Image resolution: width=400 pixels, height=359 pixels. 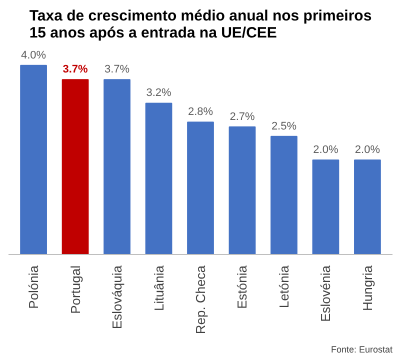 What do you see at coordinates (242, 116) in the screenshot?
I see `data-label: 2.7%` at bounding box center [242, 116].